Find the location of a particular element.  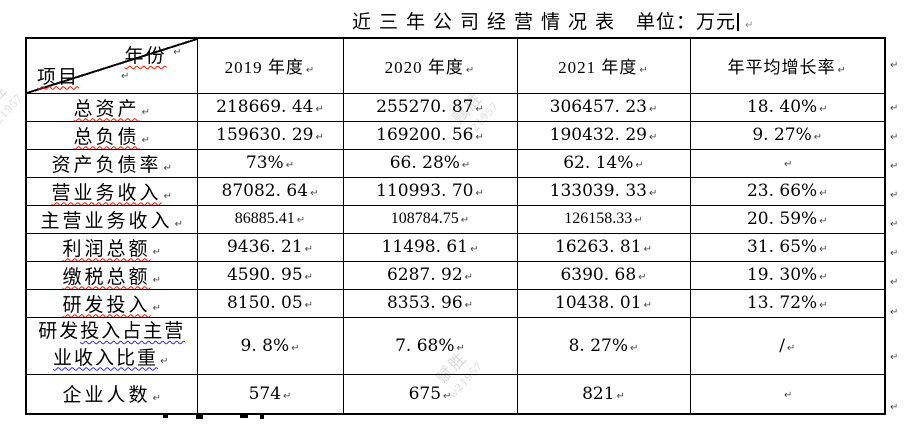

cell-value: 10438. 01 is located at coordinates (598, 303).